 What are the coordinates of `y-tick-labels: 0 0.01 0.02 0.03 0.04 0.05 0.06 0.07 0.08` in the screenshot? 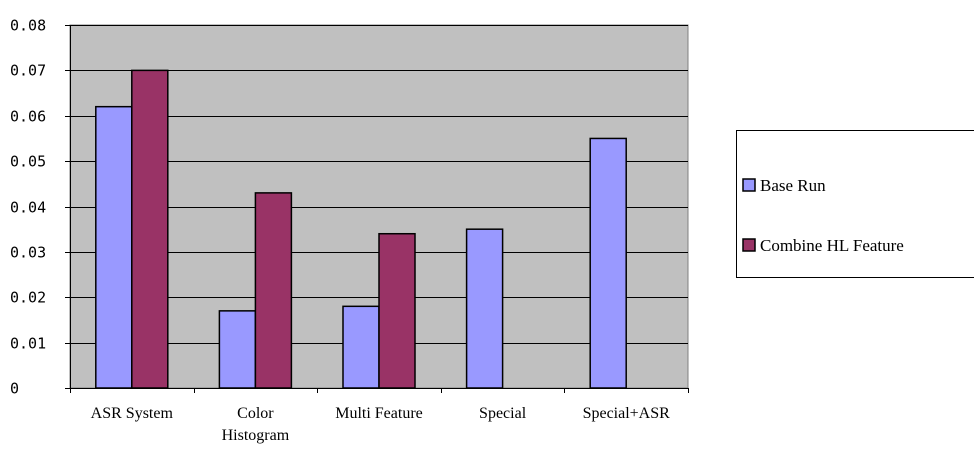 It's located at (28, 207).